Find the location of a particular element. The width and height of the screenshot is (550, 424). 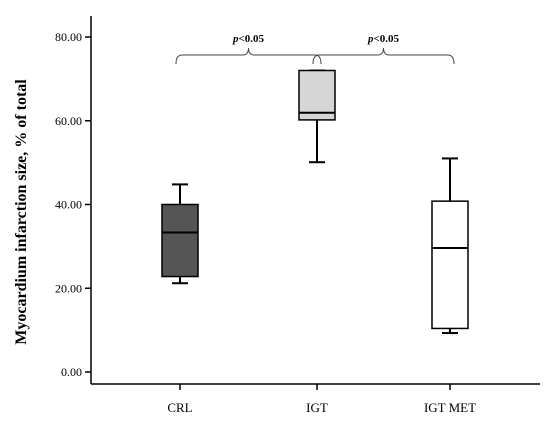

box-crl is located at coordinates (180, 234).